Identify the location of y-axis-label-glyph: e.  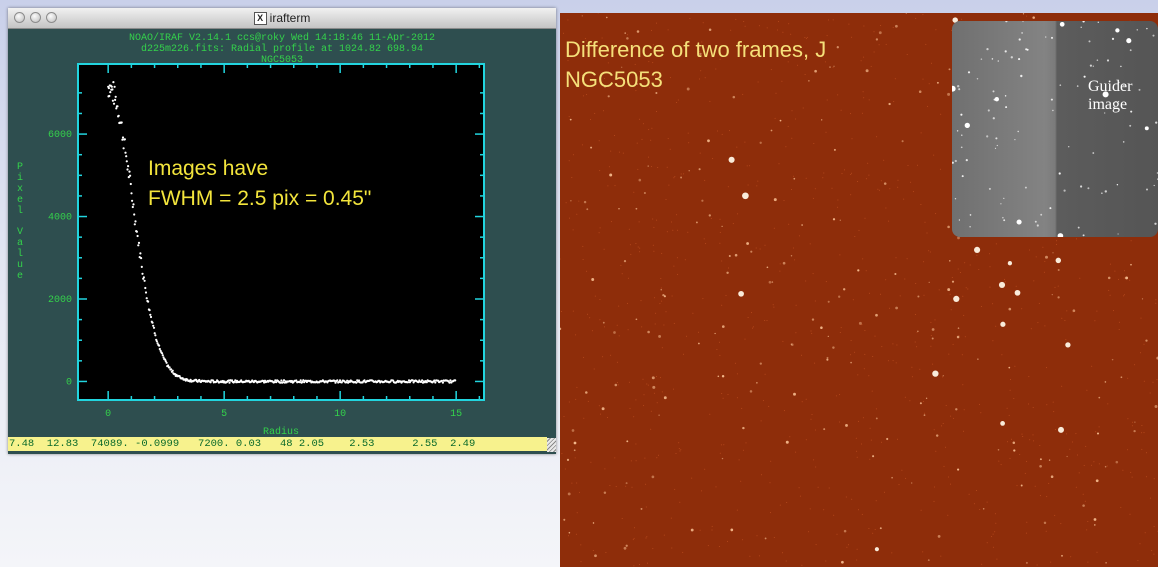
(20, 276).